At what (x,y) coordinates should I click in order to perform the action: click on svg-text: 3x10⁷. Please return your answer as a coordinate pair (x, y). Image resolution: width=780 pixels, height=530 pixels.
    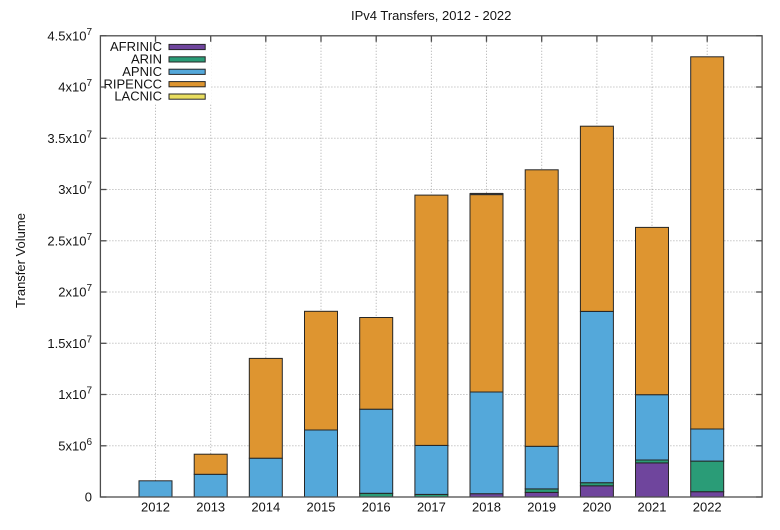
    Looking at the image, I should click on (75, 189).